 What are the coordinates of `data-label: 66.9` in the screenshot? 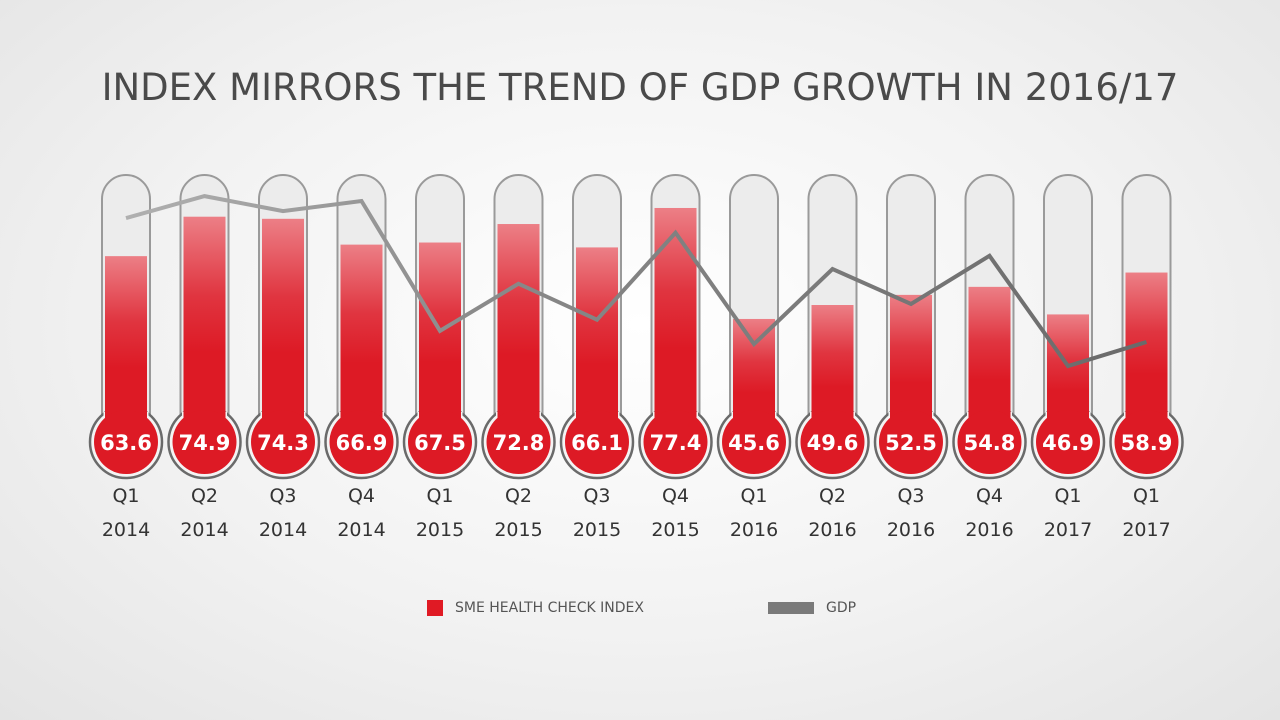 It's located at (362, 443).